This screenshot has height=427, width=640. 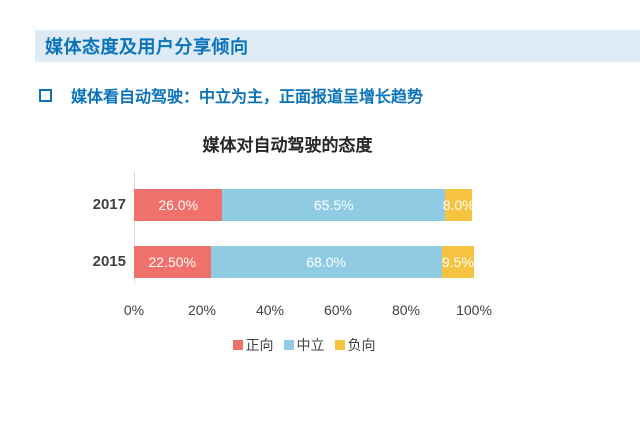 I want to click on chart-title: 媒体对自动驾驶的态度, so click(x=287, y=145).